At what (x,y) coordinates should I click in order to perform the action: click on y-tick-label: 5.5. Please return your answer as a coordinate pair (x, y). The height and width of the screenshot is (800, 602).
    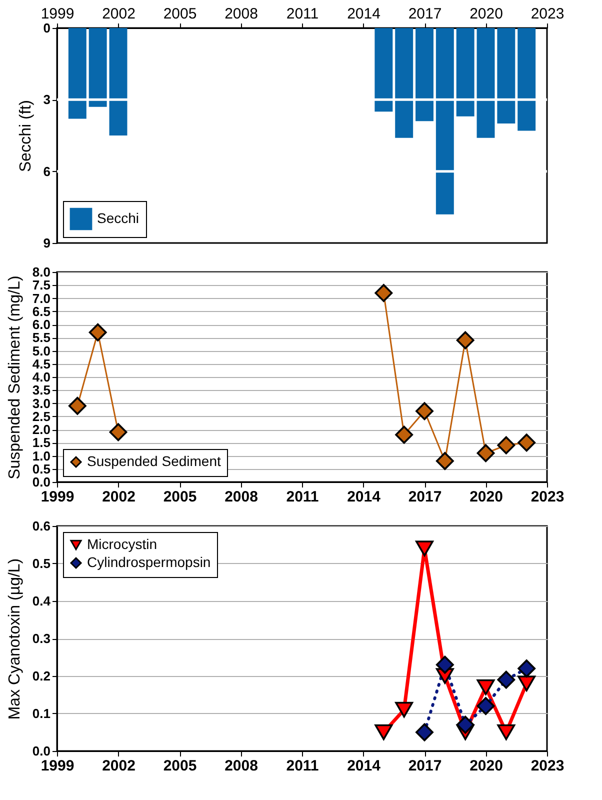
    Looking at the image, I should click on (41, 338).